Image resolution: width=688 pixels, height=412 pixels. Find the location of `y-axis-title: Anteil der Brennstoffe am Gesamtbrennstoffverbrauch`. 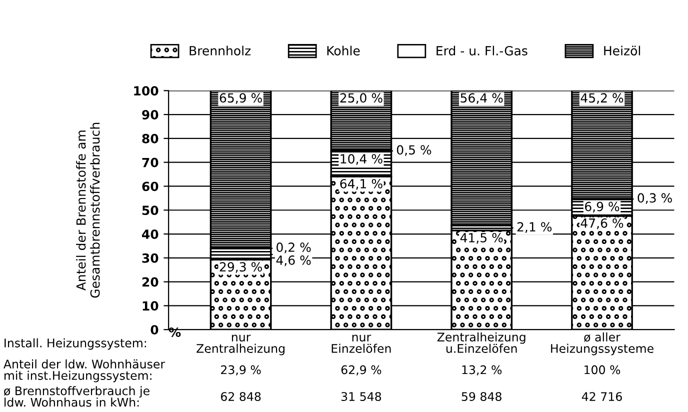

y-axis-title: Anteil der Brennstoffe am Gesamtbrennstoffverbrauch is located at coordinates (88, 210).